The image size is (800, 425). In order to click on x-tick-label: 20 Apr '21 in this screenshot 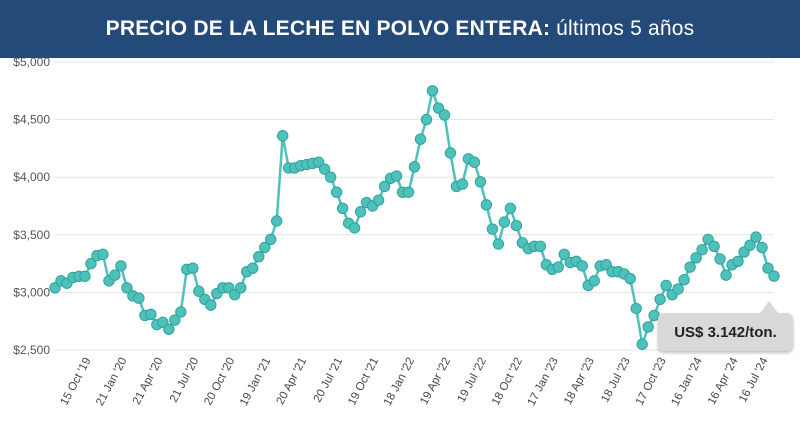, I will do `click(292, 381)`.